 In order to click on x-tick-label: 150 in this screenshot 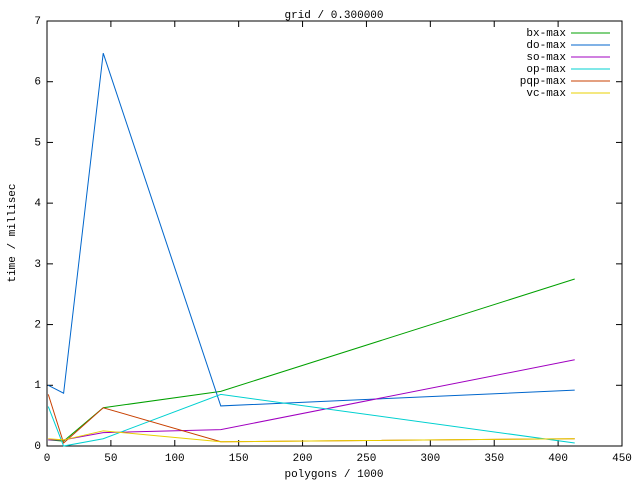, I will do `click(239, 459)`.